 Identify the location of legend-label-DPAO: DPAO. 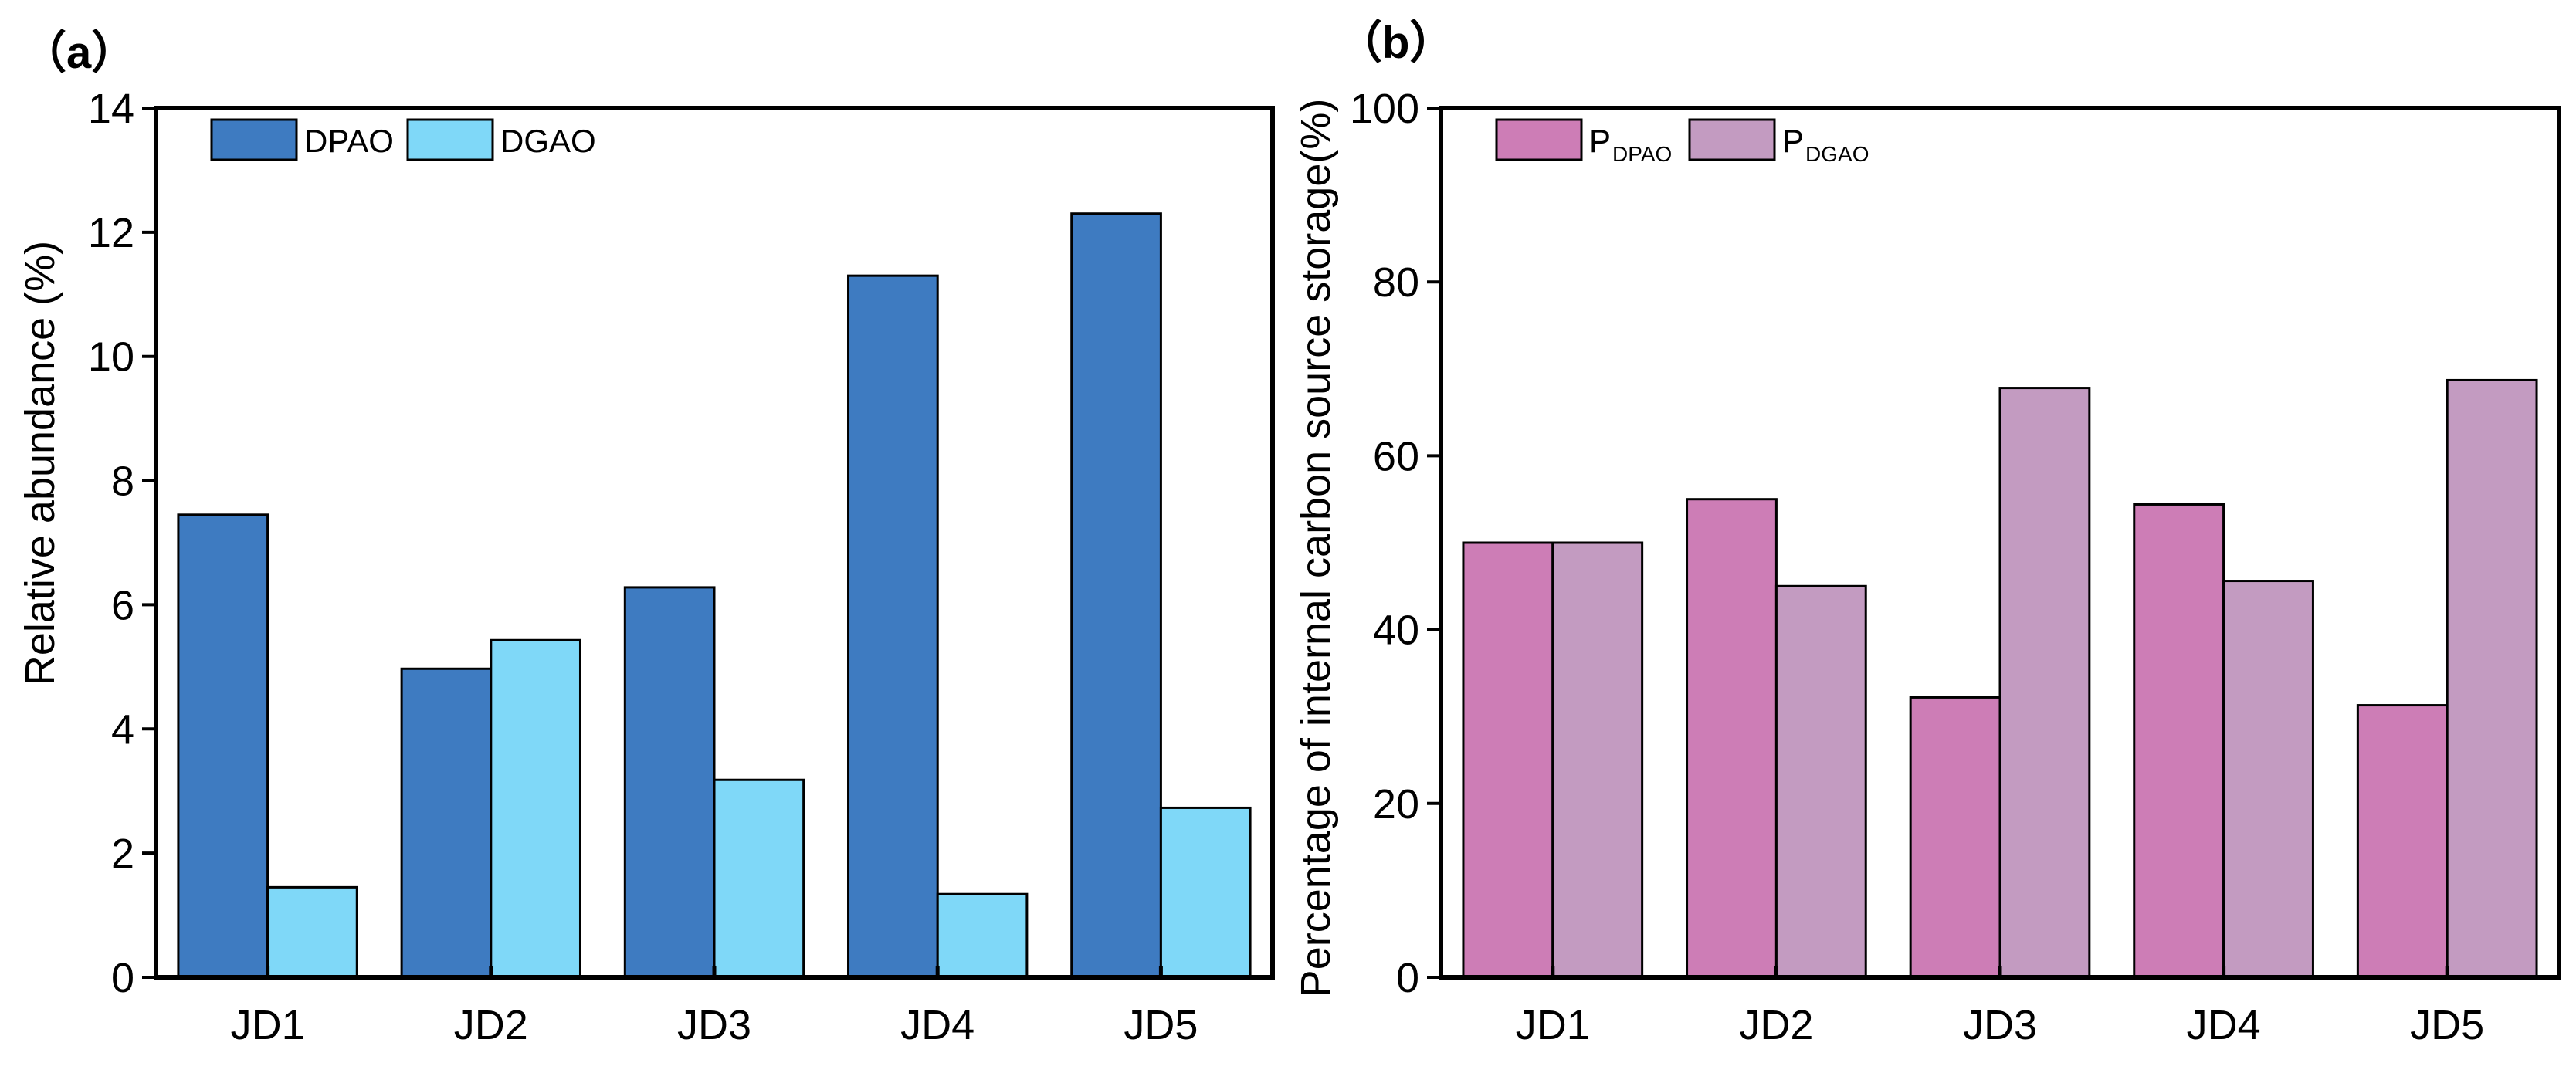
(349, 141).